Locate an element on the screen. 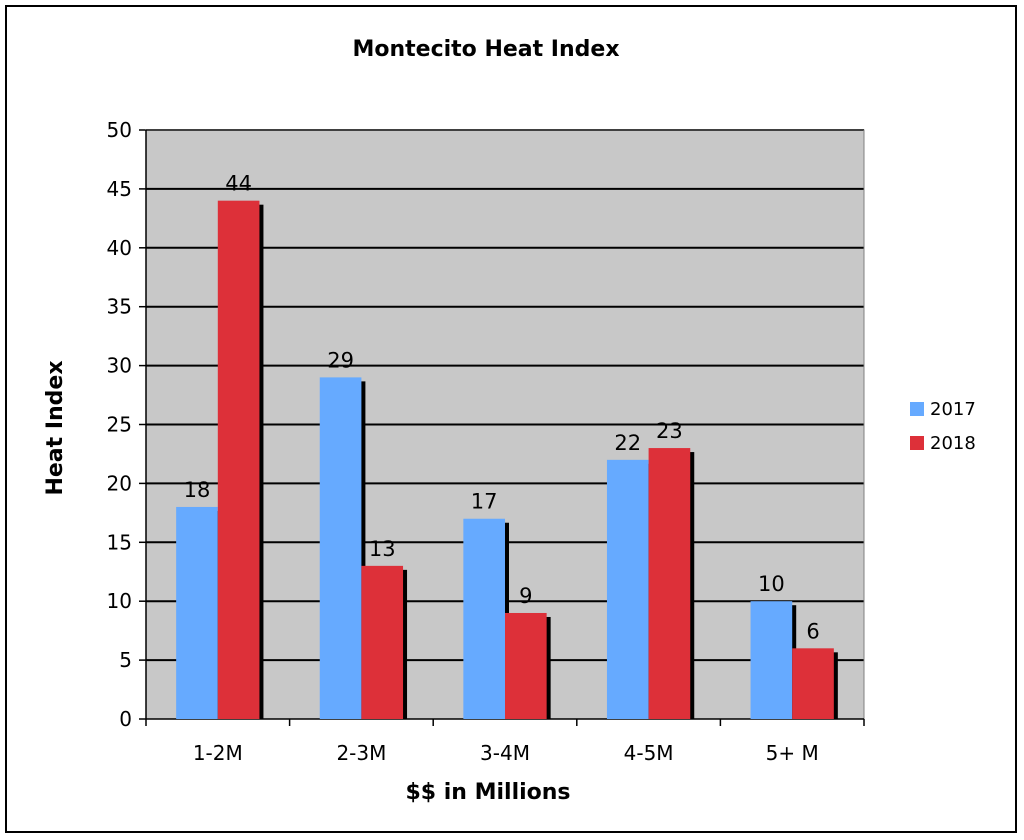 The width and height of the screenshot is (1024, 840). x-tick-label: 1-2M is located at coordinates (218, 753).